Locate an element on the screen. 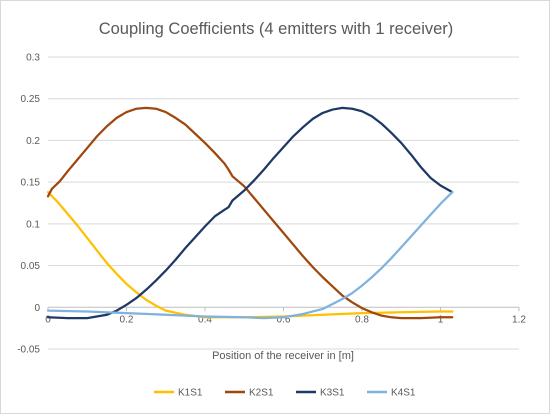 This screenshot has width=550, height=418. x-axis-label: Position of the receiver in [m] is located at coordinates (283, 356).